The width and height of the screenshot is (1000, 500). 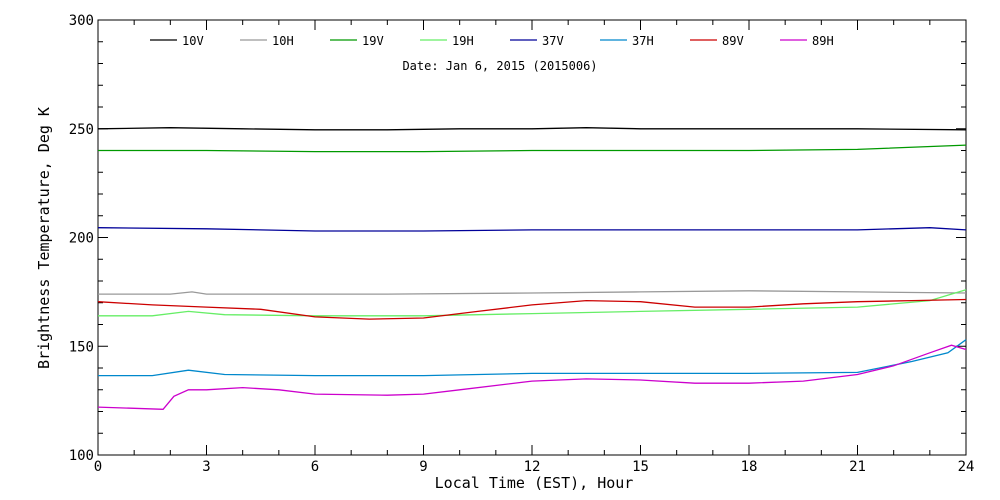 I want to click on legend-label-10v: 10V, so click(x=193, y=41).